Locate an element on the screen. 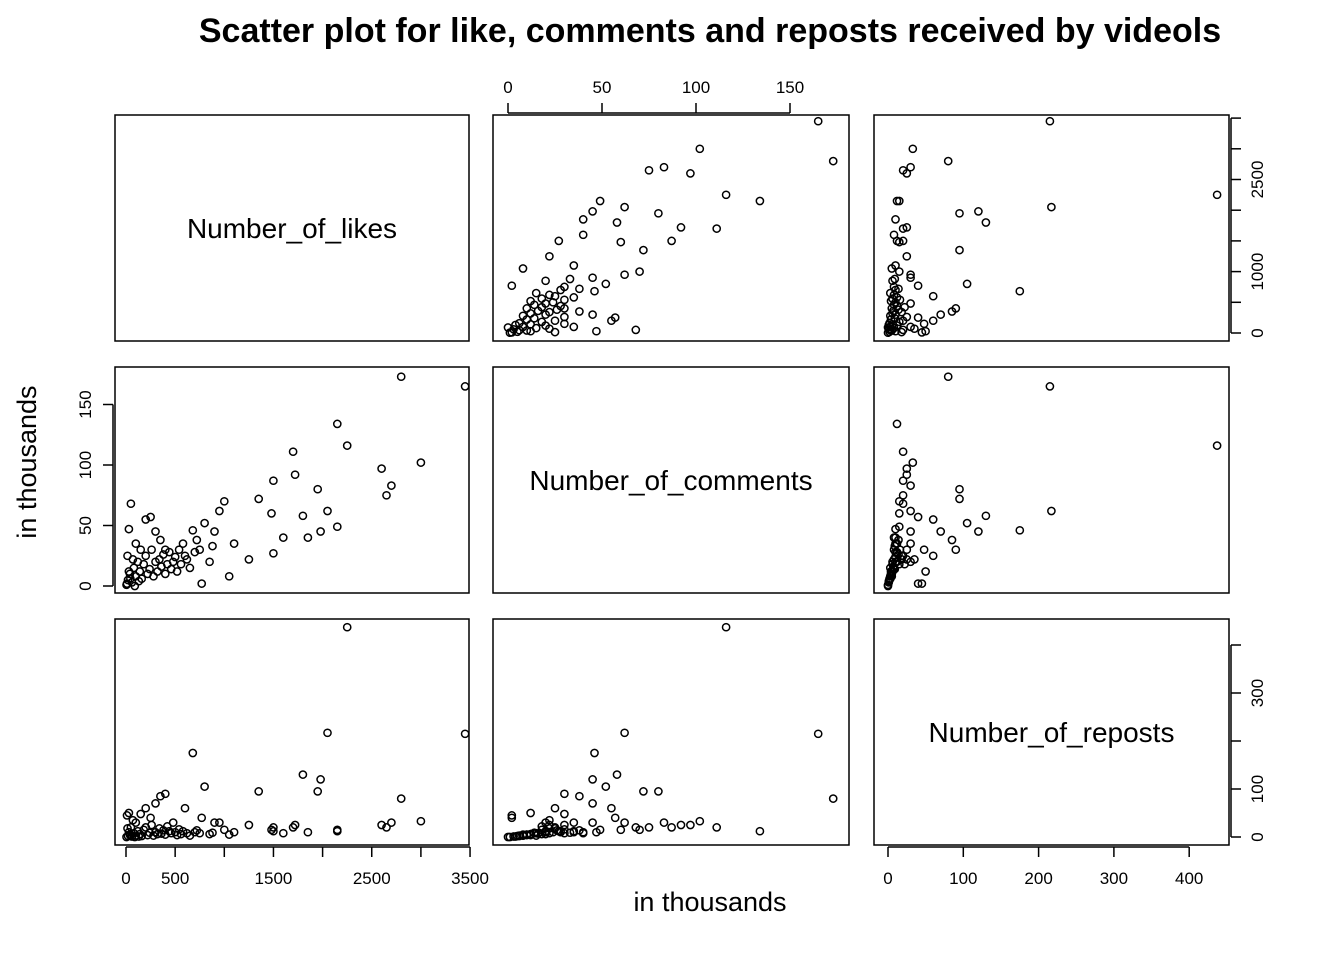 This screenshot has width=1344, height=960. diagonal-label-reposts: Number_of_reposts is located at coordinates (1052, 732).